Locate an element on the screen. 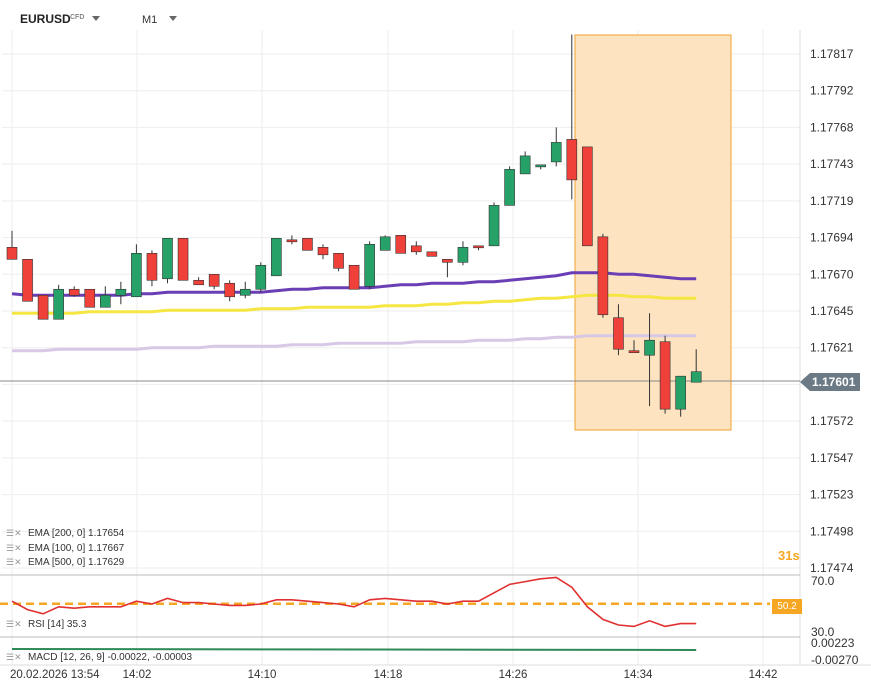 This screenshot has width=871, height=694. macd-legend: ☰✕ MACD [12, 26, 9] -0.00022, -0.00003 is located at coordinates (99, 657).